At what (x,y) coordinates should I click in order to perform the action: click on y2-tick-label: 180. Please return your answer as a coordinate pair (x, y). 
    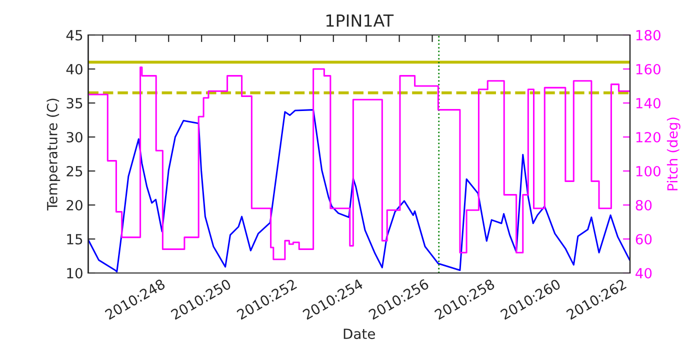
    Looking at the image, I should click on (648, 35).